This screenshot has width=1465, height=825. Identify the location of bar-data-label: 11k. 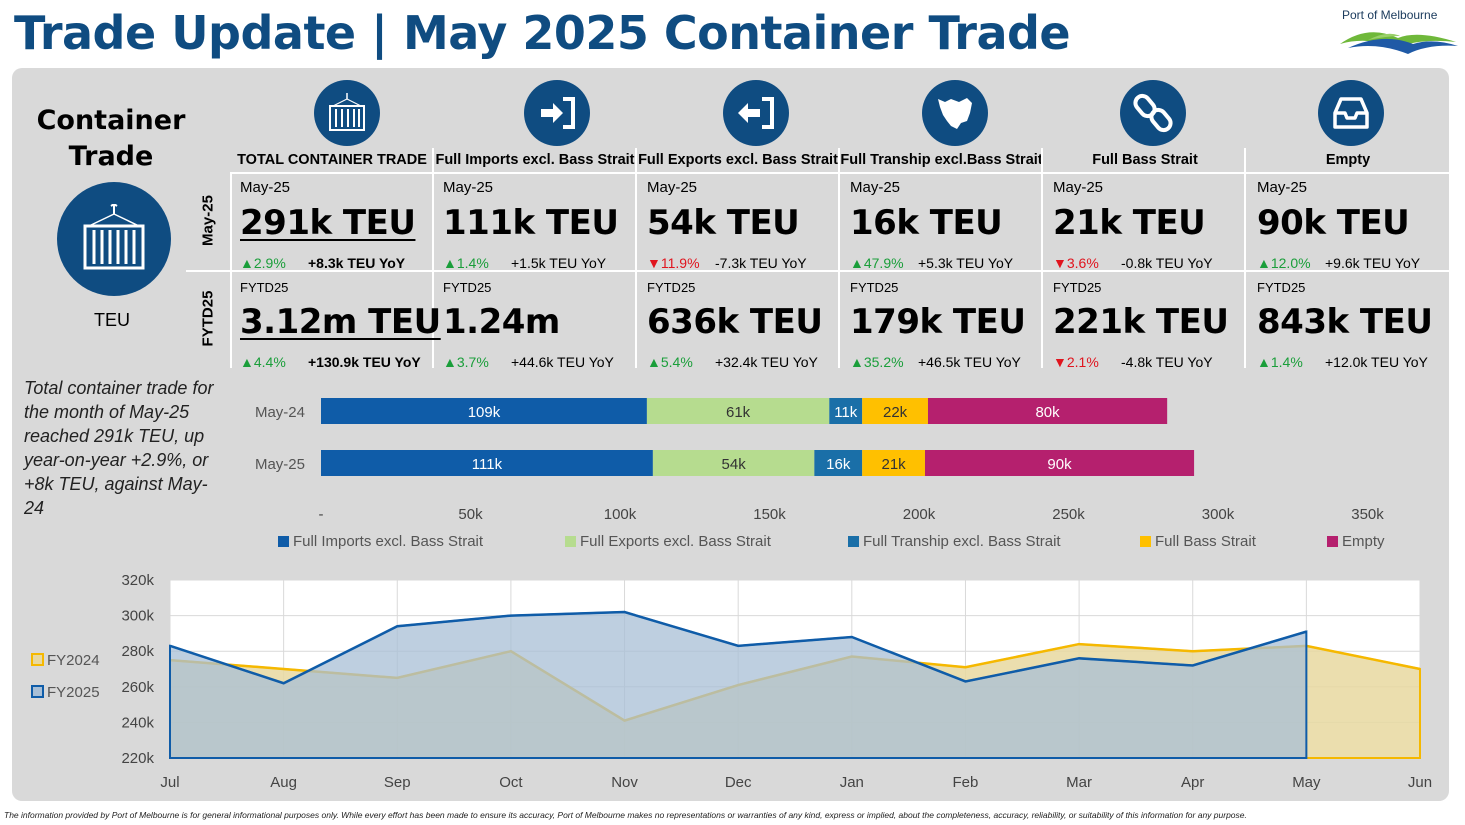
(846, 412).